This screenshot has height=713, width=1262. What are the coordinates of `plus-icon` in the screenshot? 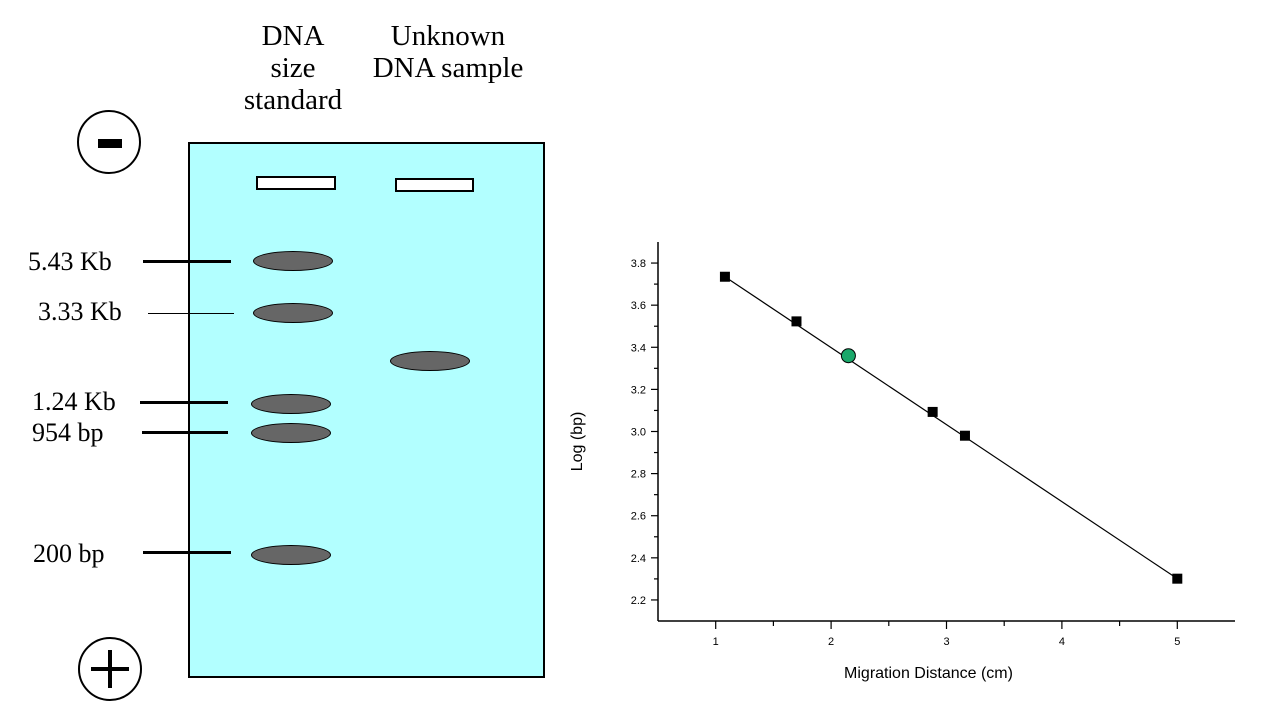 It's located at (110, 669).